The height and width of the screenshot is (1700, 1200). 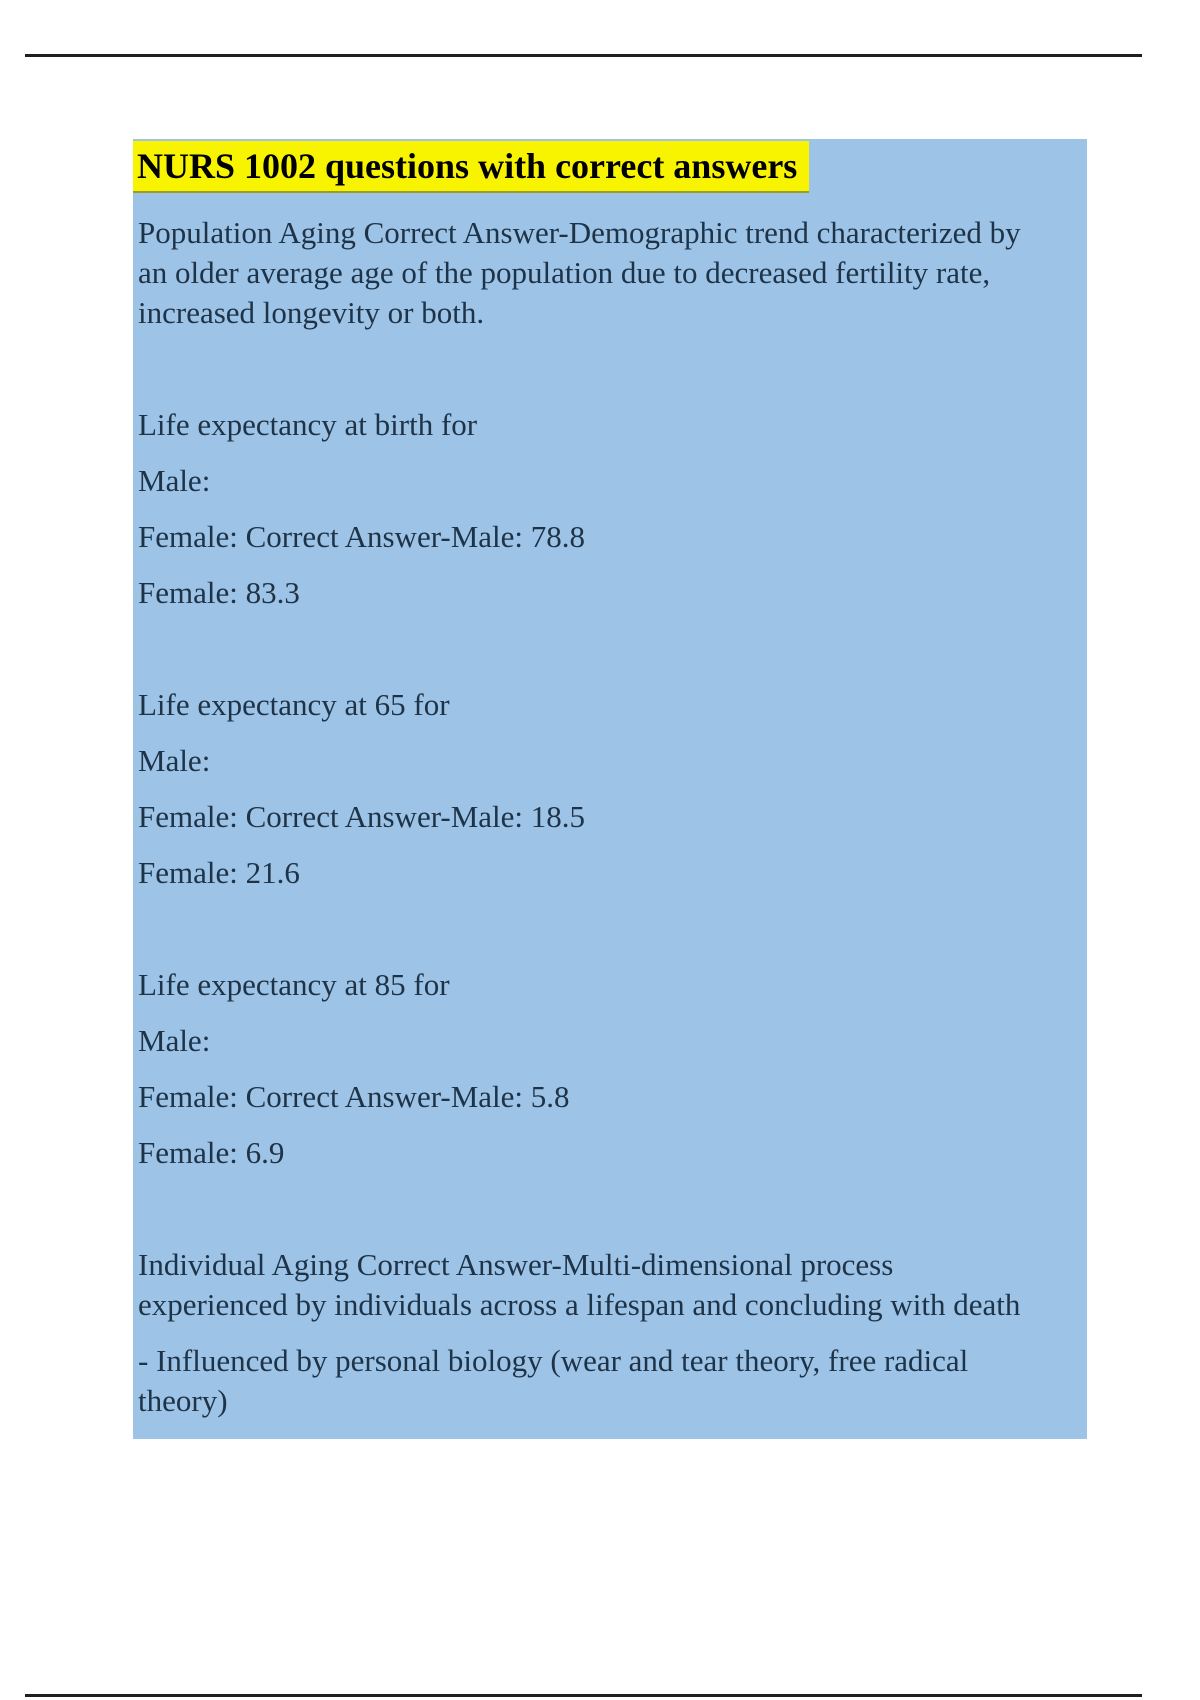 I want to click on paragraph: Female: Correct Answer-Male: 78.8, so click(x=609, y=537).